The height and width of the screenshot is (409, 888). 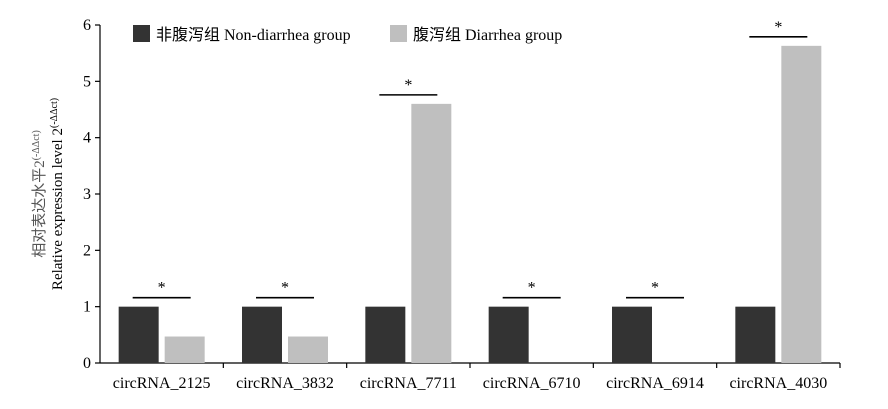 I want to click on legend-label-diarrhea: 腹泻组 Diarrhea group, so click(x=487, y=35).